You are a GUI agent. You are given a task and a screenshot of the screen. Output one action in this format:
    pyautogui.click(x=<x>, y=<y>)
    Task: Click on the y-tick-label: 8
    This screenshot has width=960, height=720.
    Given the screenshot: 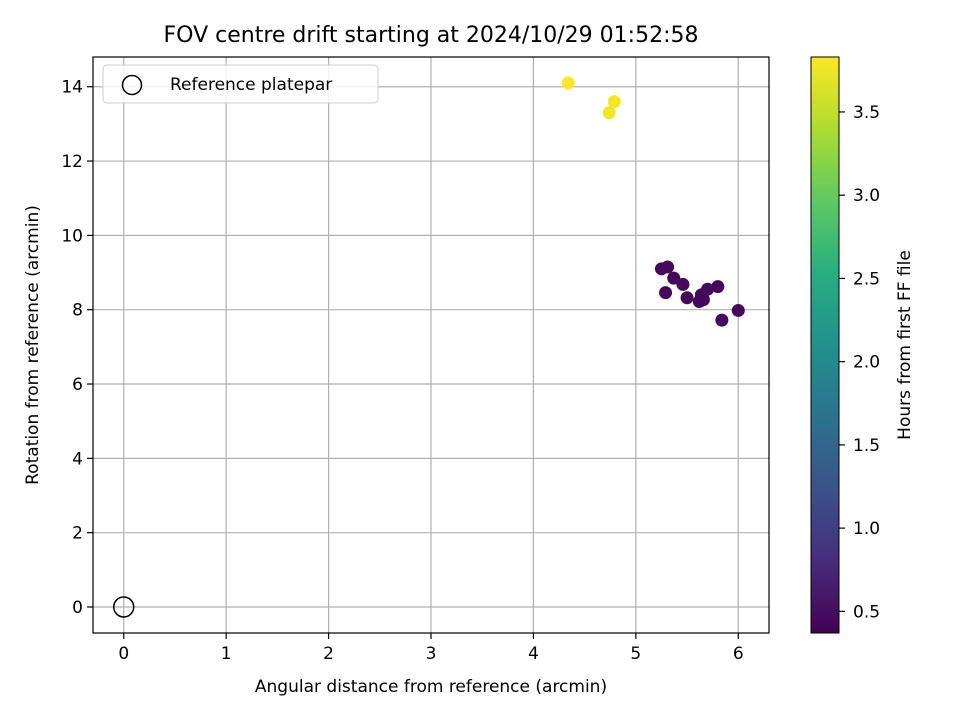 What is the action you would take?
    pyautogui.click(x=77, y=311)
    